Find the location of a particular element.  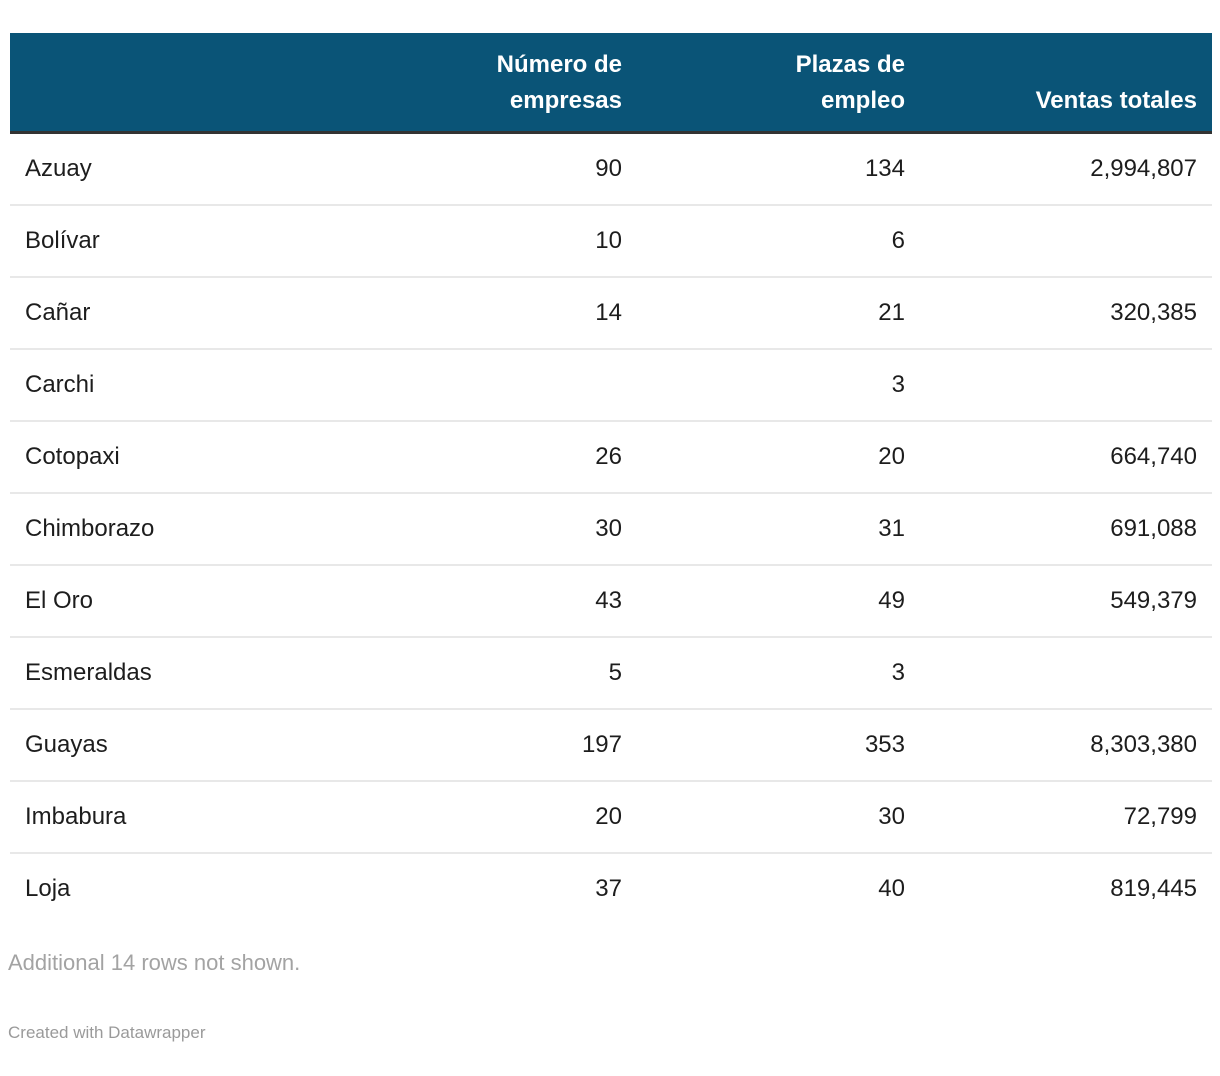

province-cell: Cañar is located at coordinates (218, 313).